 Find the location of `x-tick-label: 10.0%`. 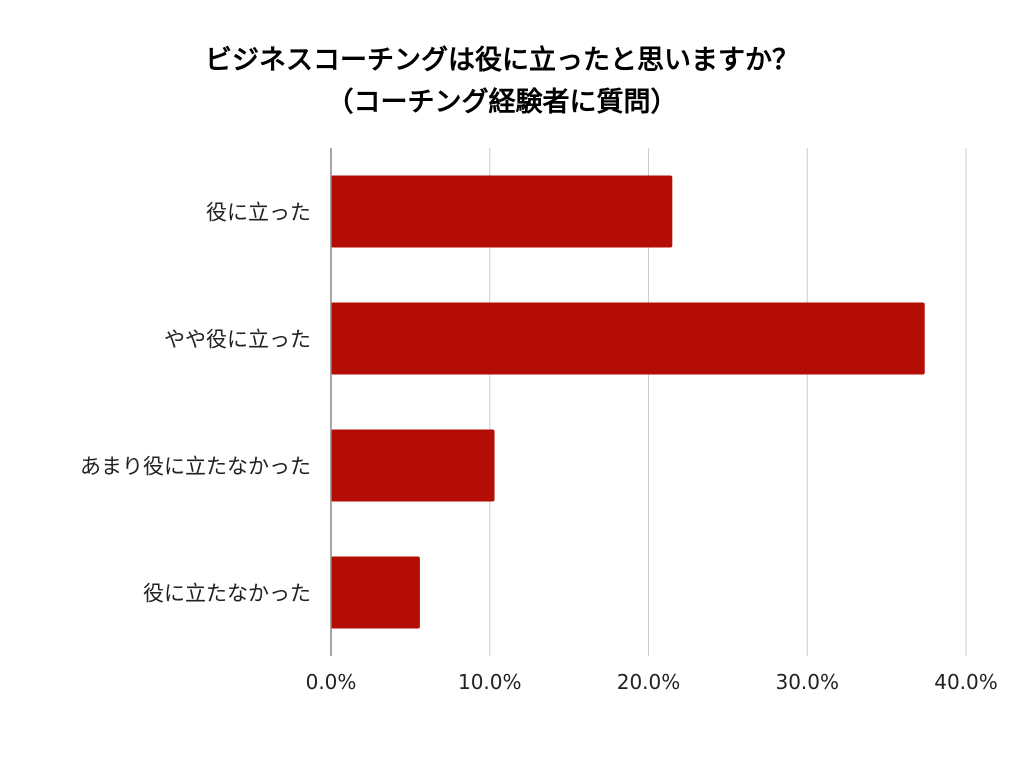

x-tick-label: 10.0% is located at coordinates (490, 682).